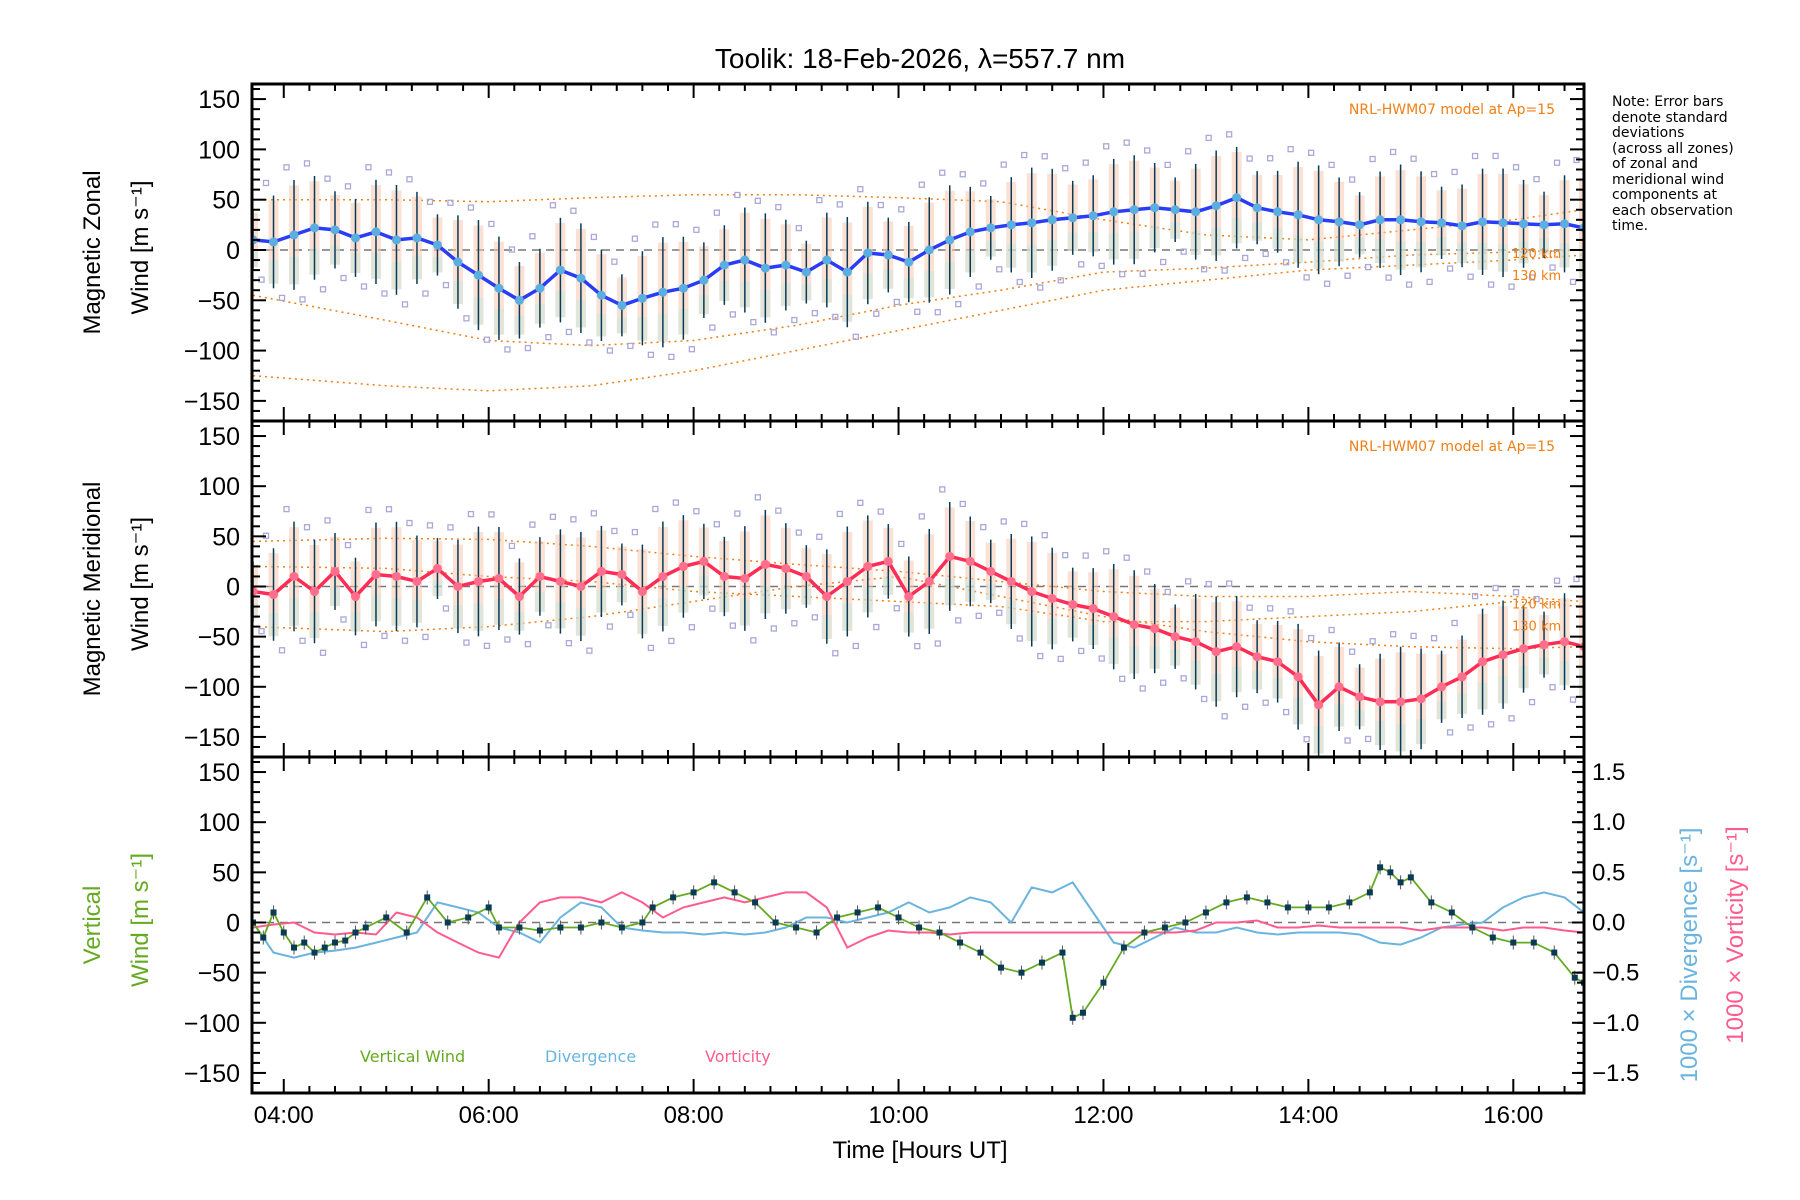 The width and height of the screenshot is (1800, 1200). What do you see at coordinates (212, 738) in the screenshot?
I see `y-tick-label: −150` at bounding box center [212, 738].